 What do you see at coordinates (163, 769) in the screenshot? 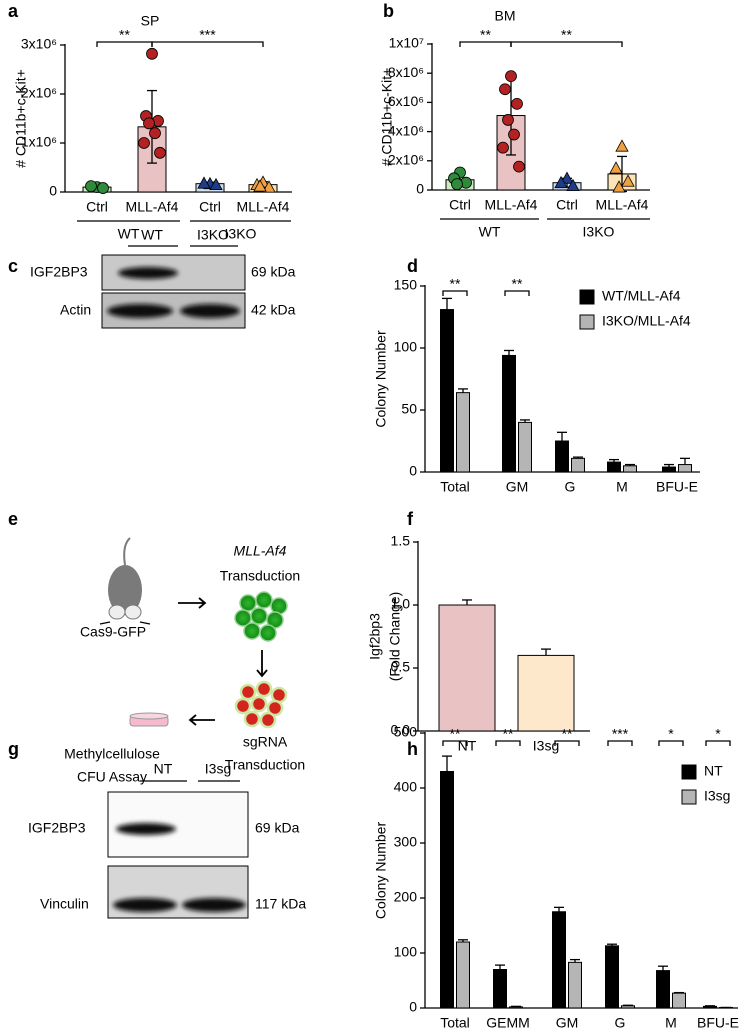
I see `lane-label: NT` at bounding box center [163, 769].